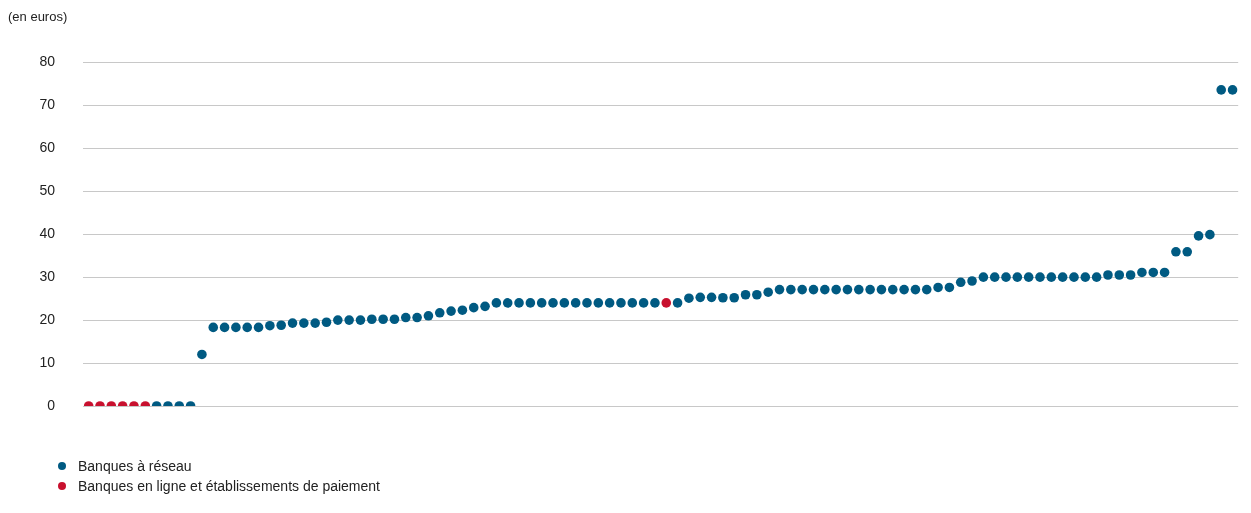 This screenshot has width=1251, height=513. Describe the element at coordinates (47, 190) in the screenshot. I see `y-tick-label: 50` at that location.